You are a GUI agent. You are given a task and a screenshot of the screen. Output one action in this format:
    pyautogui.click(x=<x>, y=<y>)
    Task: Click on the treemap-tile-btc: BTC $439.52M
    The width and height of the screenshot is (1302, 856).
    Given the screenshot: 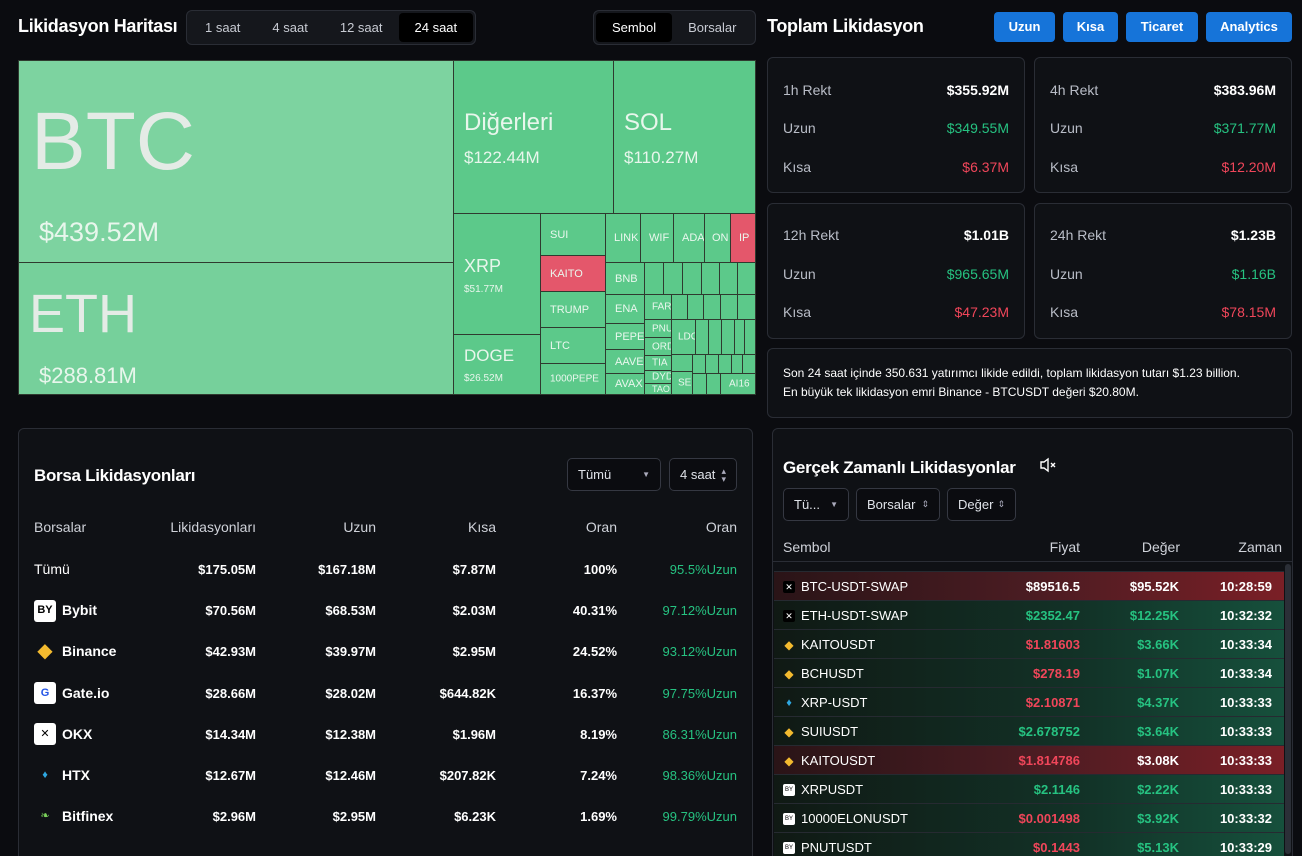 What is the action you would take?
    pyautogui.click(x=236, y=161)
    